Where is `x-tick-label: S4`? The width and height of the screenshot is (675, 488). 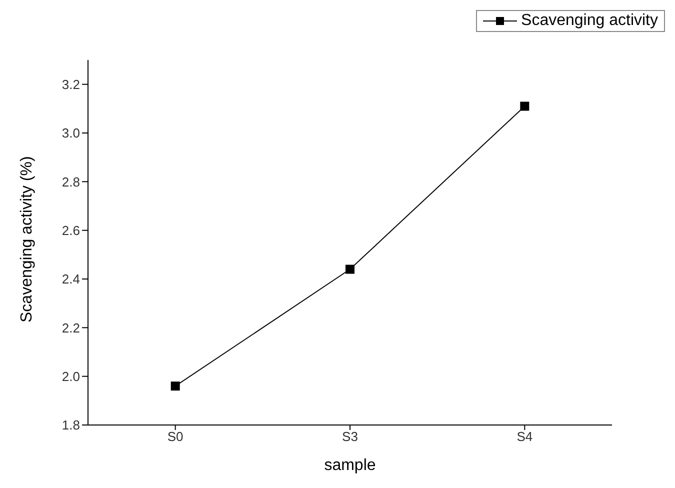 x-tick-label: S4 is located at coordinates (524, 436).